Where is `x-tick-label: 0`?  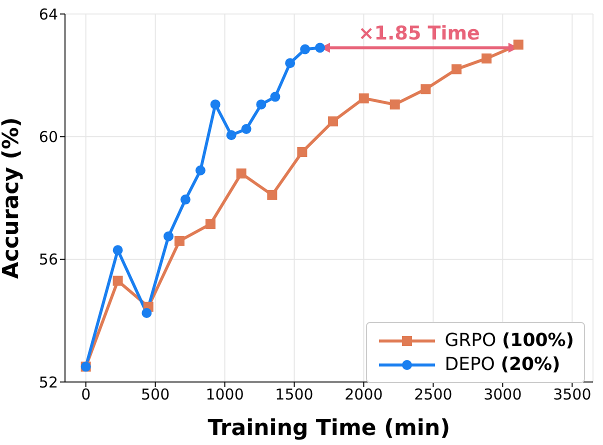 x-tick-label: 0 is located at coordinates (86, 395).